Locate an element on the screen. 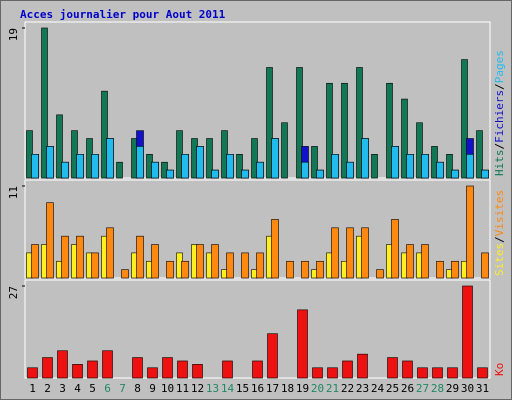  x-tick-label: 22 is located at coordinates (347, 388).